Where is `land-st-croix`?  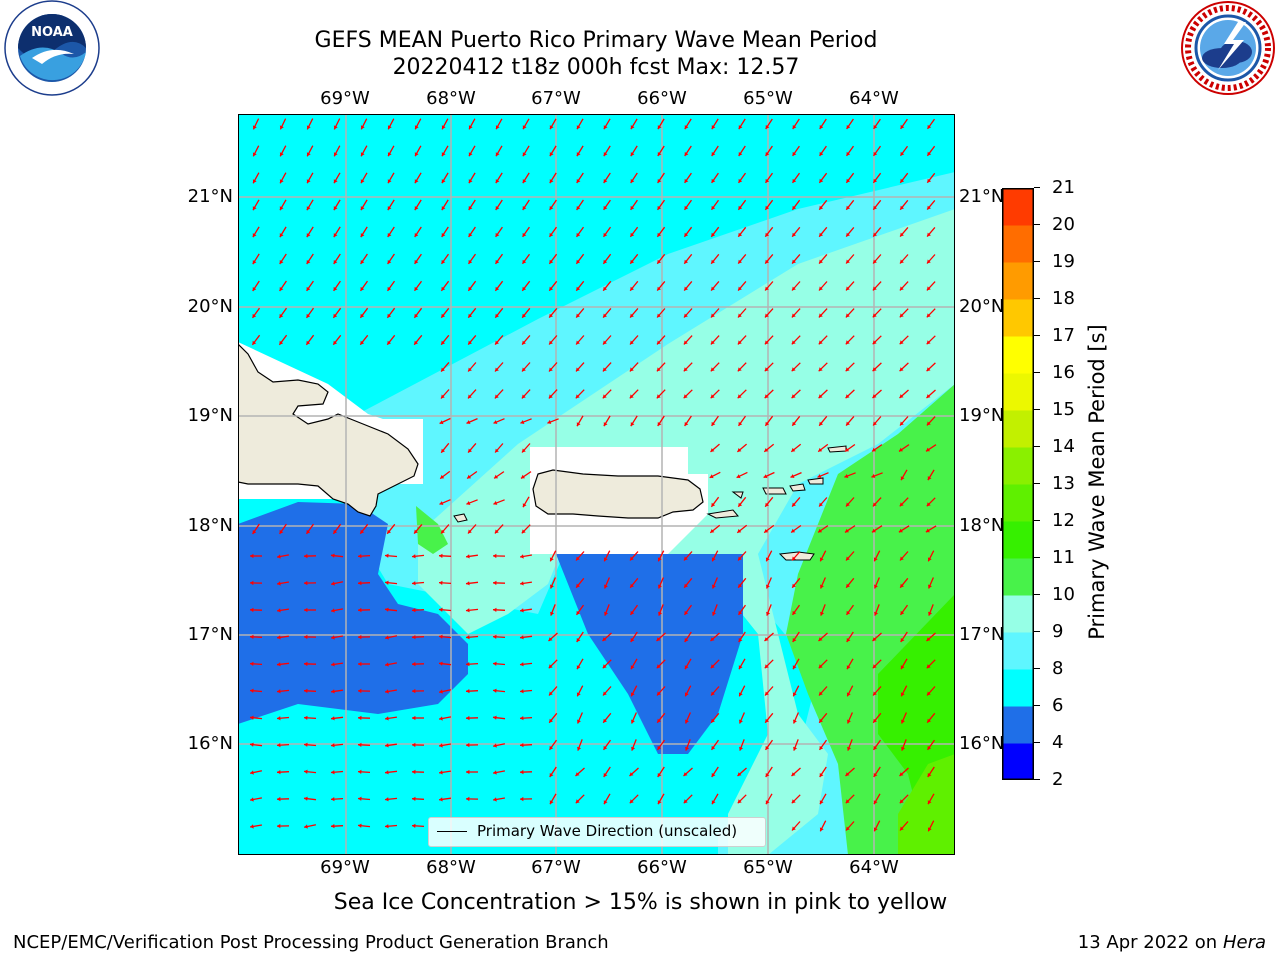
land-st-croix is located at coordinates (796, 556).